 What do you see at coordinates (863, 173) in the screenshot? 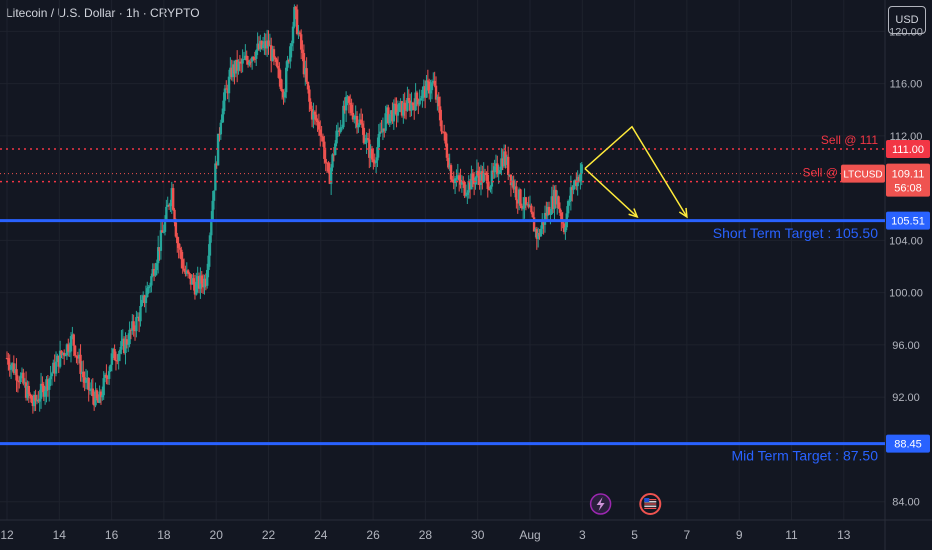
I see `current-symbol-badge` at bounding box center [863, 173].